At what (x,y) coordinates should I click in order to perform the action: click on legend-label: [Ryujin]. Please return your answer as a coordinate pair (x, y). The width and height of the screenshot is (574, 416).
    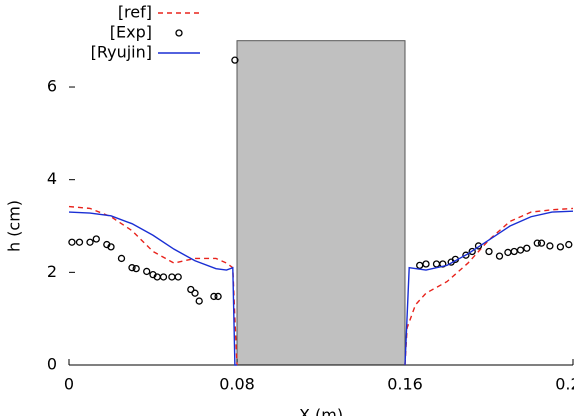
    Looking at the image, I should click on (121, 52).